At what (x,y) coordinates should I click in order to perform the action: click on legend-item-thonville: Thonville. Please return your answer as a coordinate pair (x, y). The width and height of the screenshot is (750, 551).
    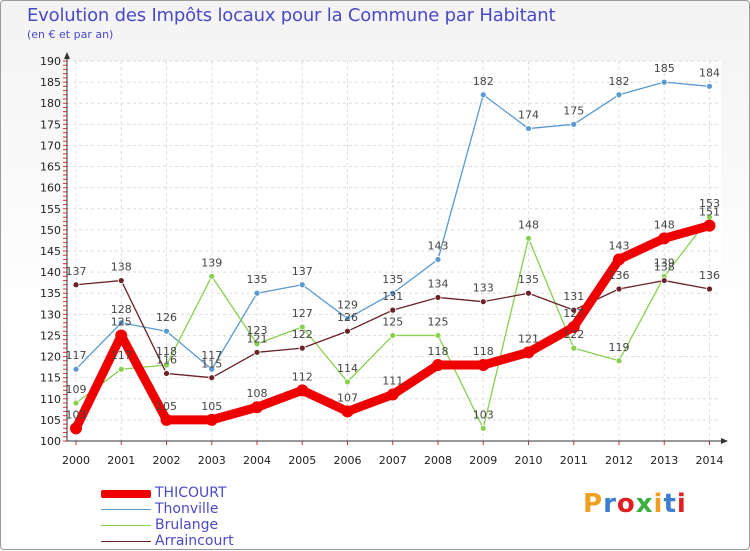
    Looking at the image, I should click on (251, 510).